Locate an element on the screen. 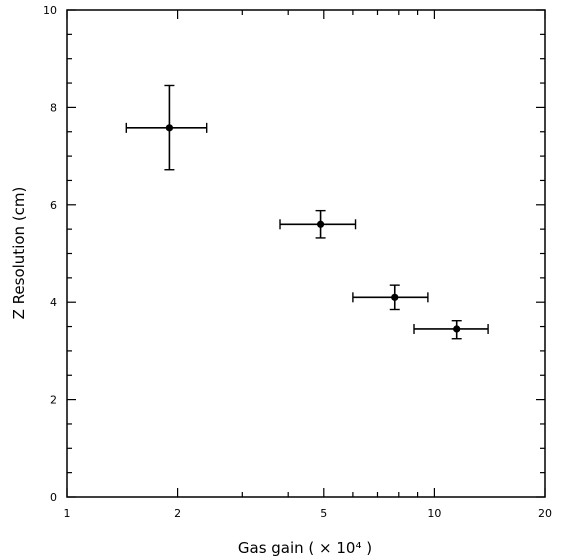 Image resolution: width=564 pixels, height=560 pixels. x-tick-label: 2 is located at coordinates (177, 513).